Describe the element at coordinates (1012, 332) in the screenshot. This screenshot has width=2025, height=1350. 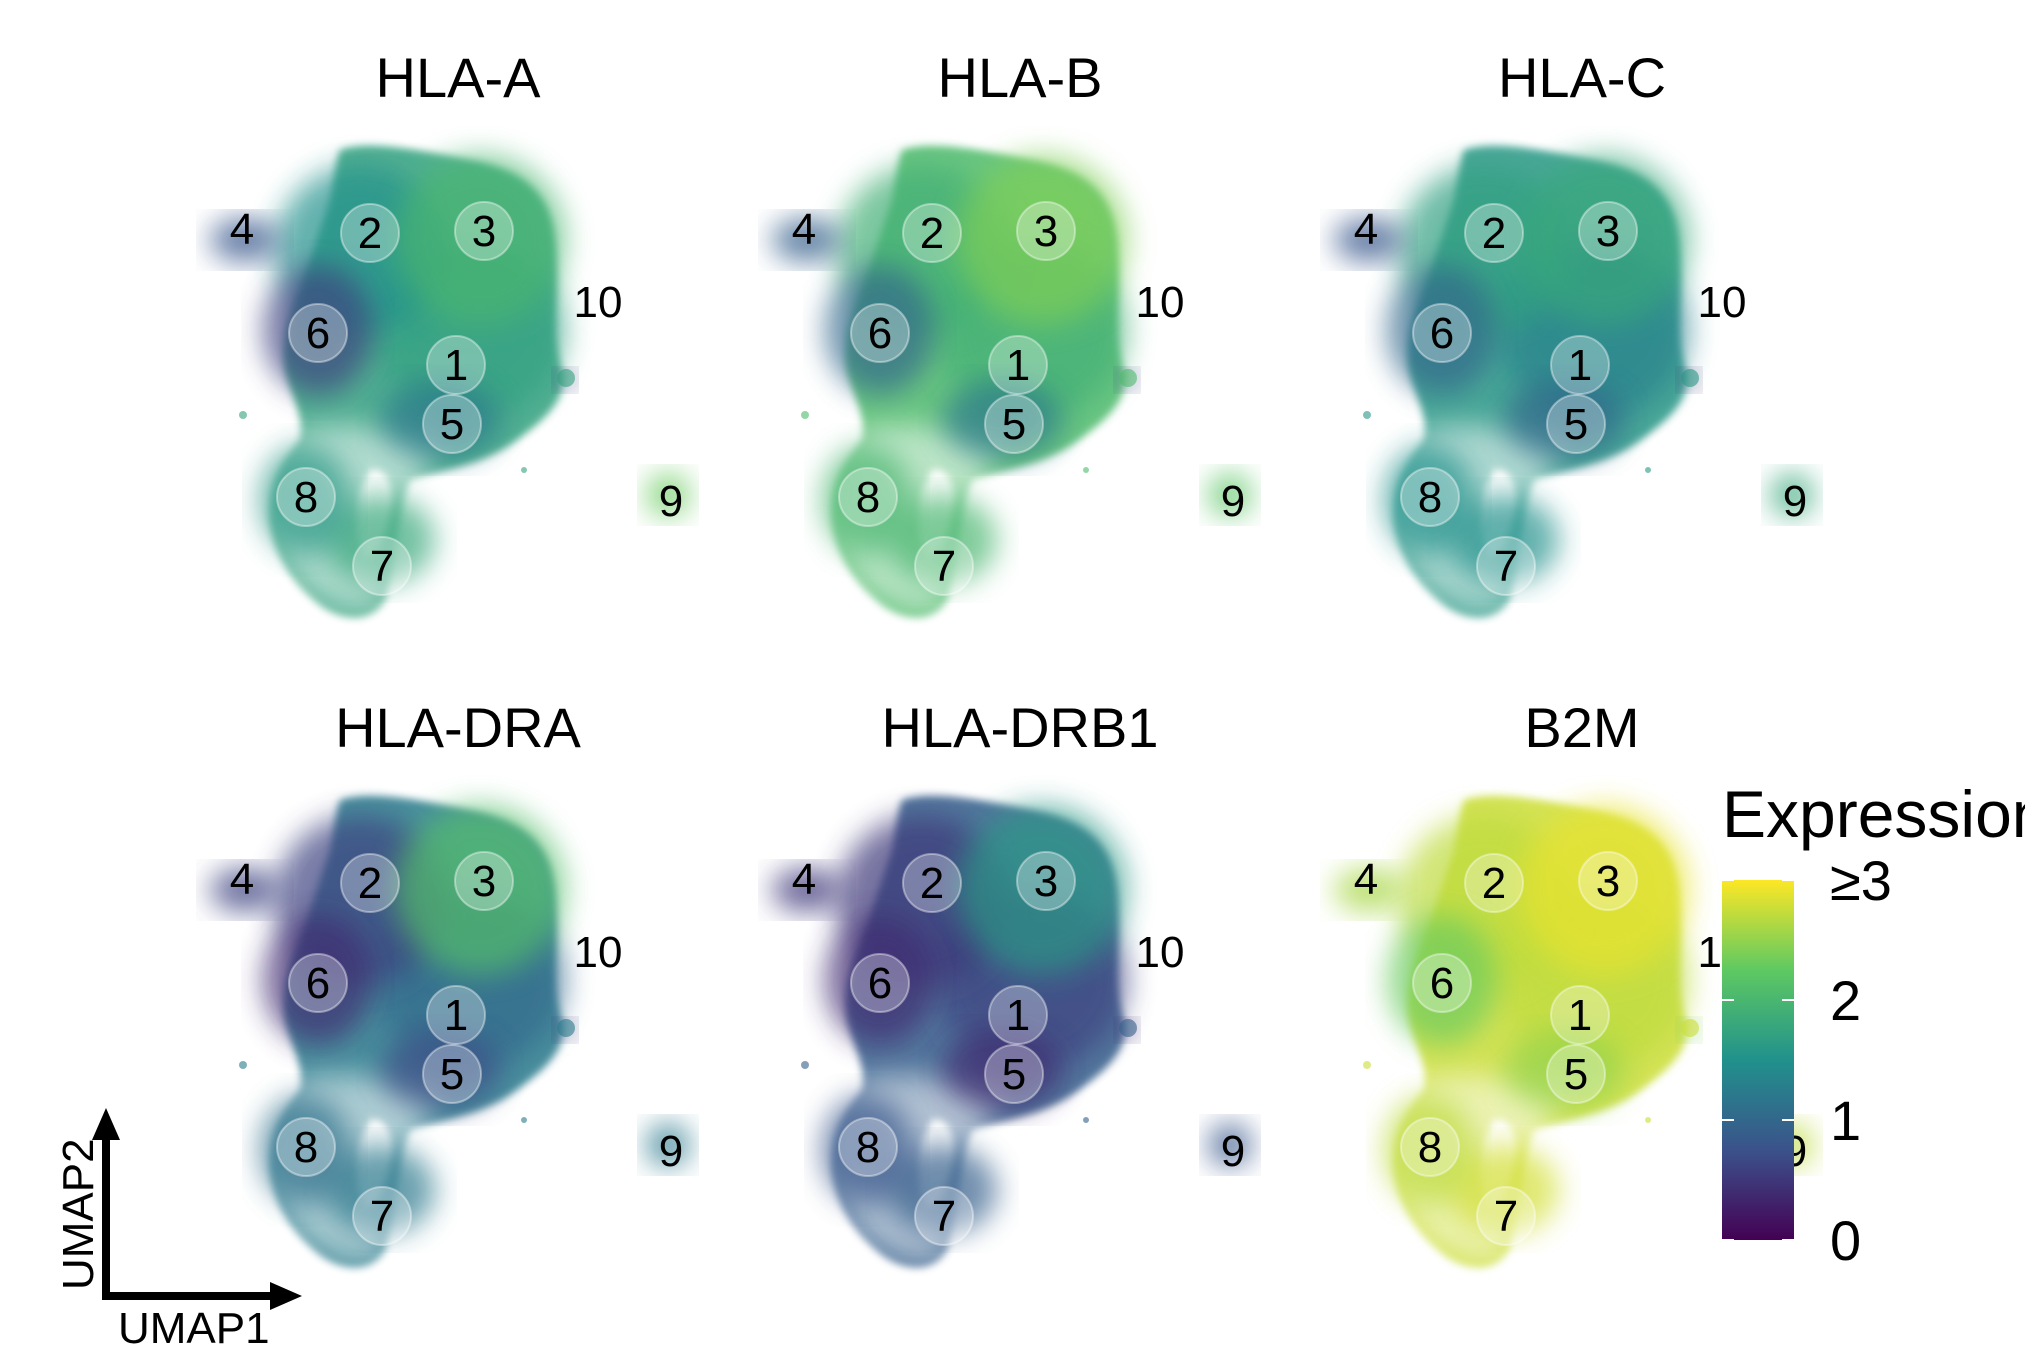
I see `umap-panel: HLA-B 1 2 3 4 5 6 7 8 9 10` at that location.